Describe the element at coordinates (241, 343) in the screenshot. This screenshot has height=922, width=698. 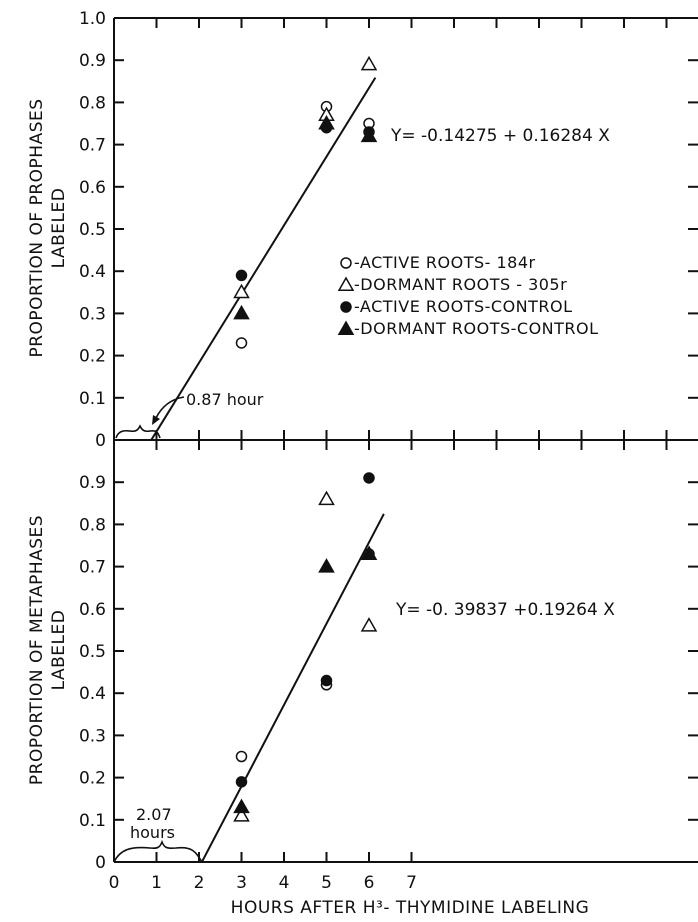
I see `prophase-point-open-circle` at that location.